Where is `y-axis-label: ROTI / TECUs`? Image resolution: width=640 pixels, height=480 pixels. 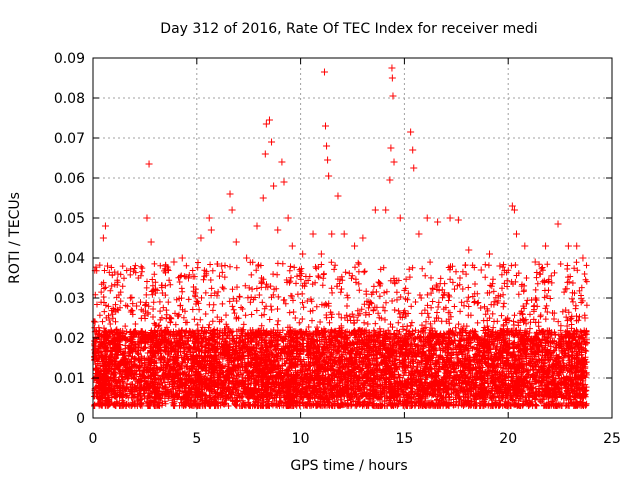 y-axis-label: ROTI / TECUs is located at coordinates (15, 238).